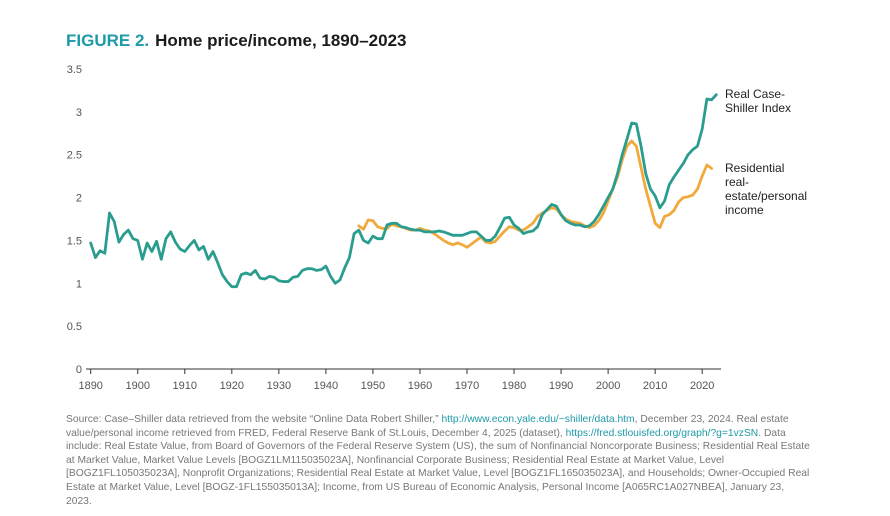  Describe the element at coordinates (79, 370) in the screenshot. I see `y-tick-label: 0` at that location.